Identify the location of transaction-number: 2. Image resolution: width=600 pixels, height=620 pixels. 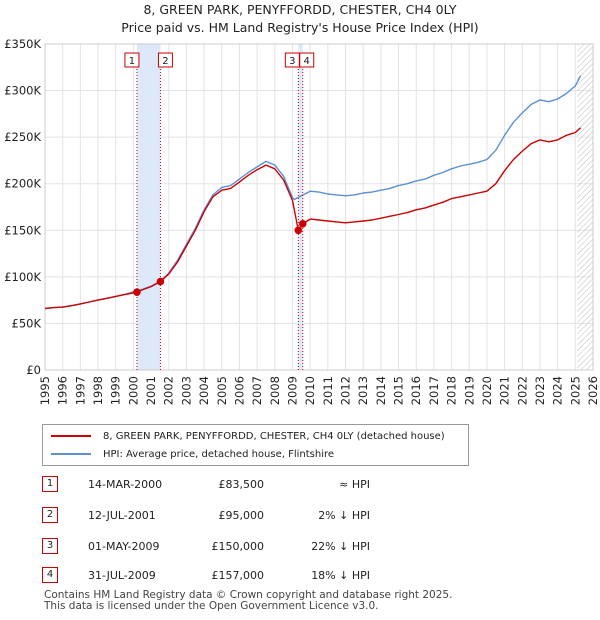
(50, 515).